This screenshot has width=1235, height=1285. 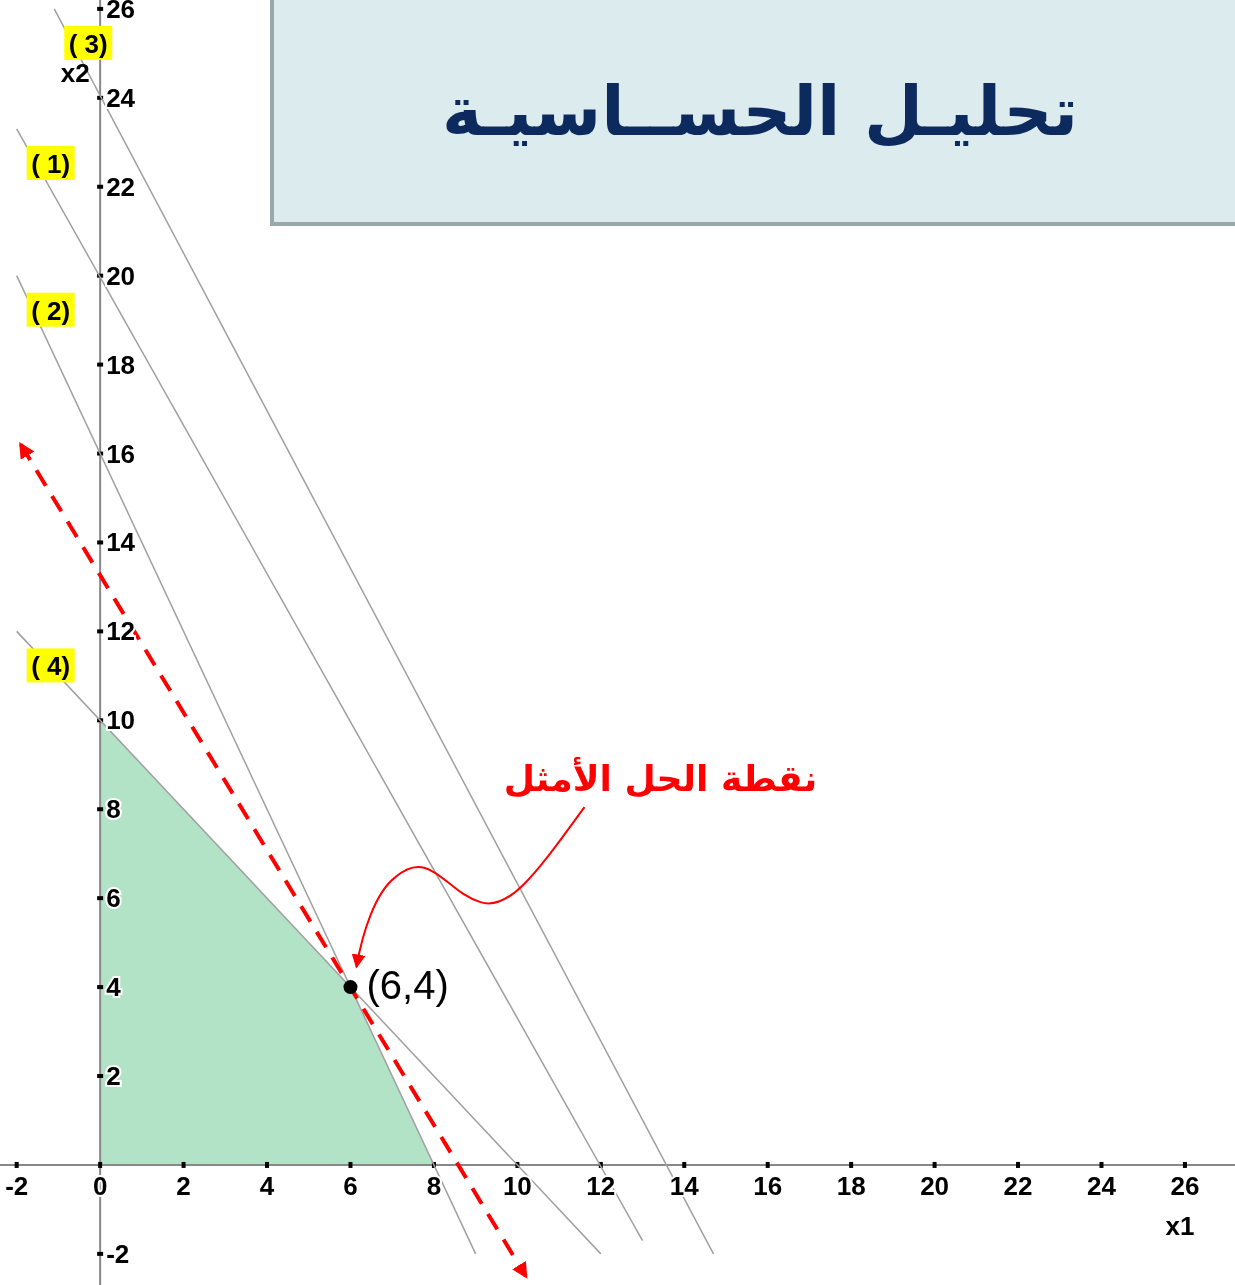 I want to click on y-tick-label: 24, so click(x=121, y=97).